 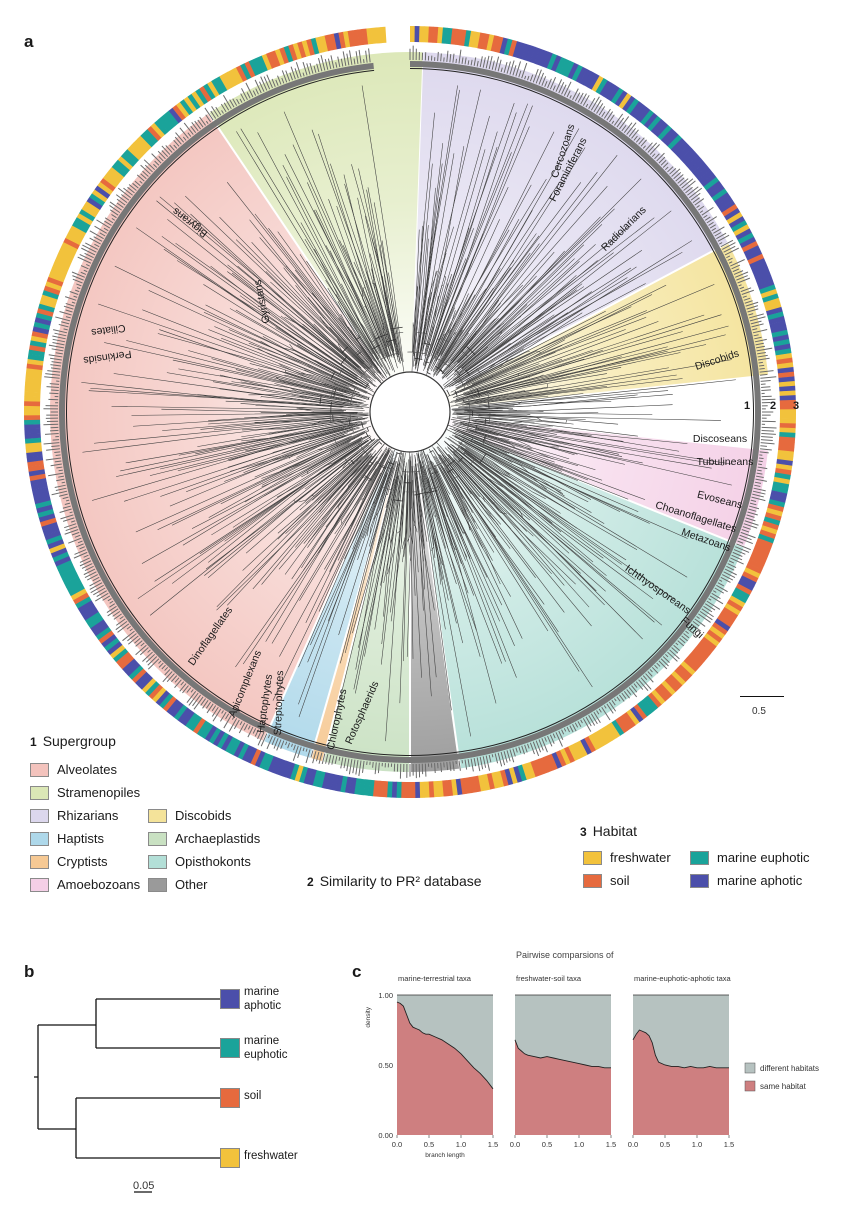 I want to click on legend-item-haptists: Haptists, so click(x=67, y=838).